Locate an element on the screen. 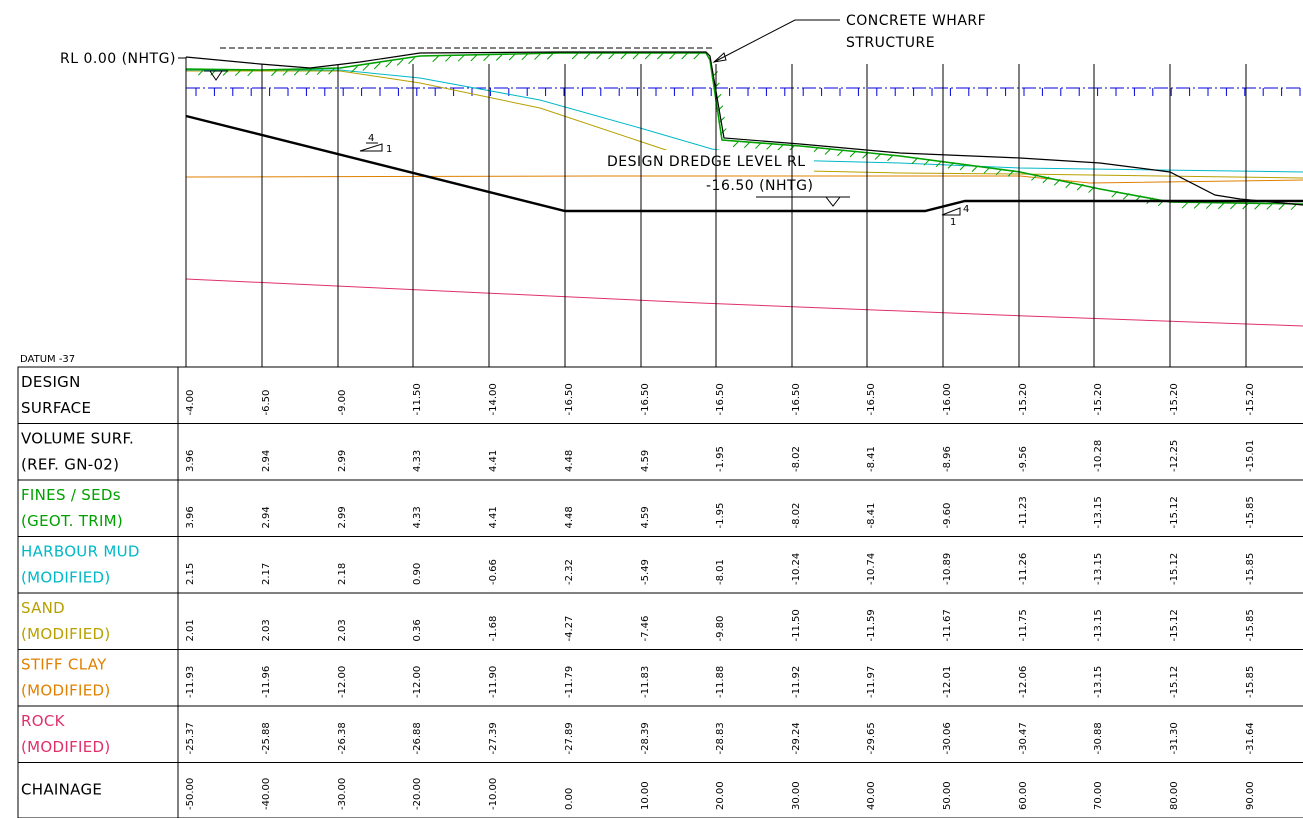  cell-chainage: 10.00 is located at coordinates (645, 795).